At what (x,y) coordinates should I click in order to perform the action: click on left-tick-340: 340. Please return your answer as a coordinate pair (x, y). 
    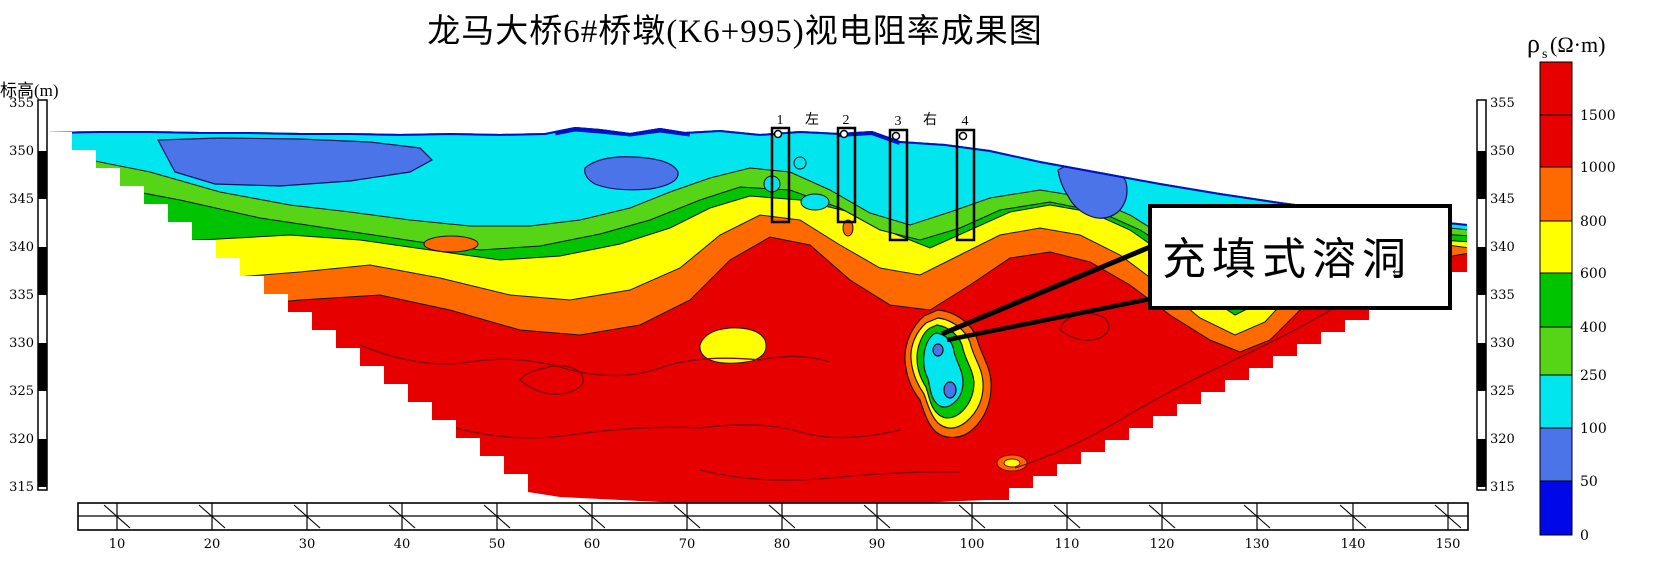
    Looking at the image, I should click on (21, 247).